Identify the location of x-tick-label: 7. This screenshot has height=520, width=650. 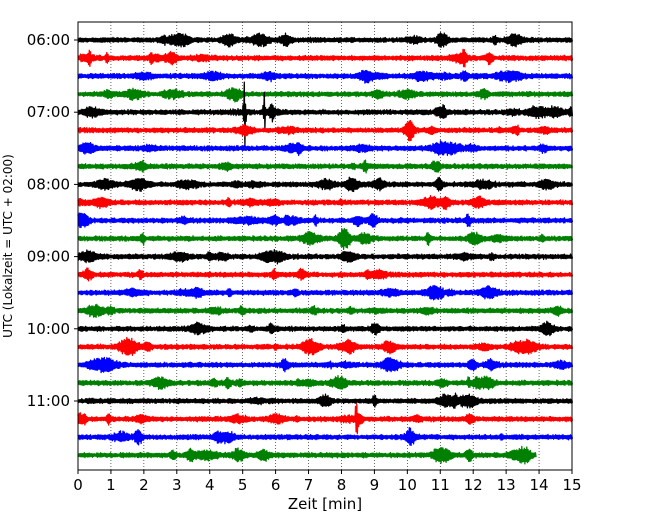
(309, 485).